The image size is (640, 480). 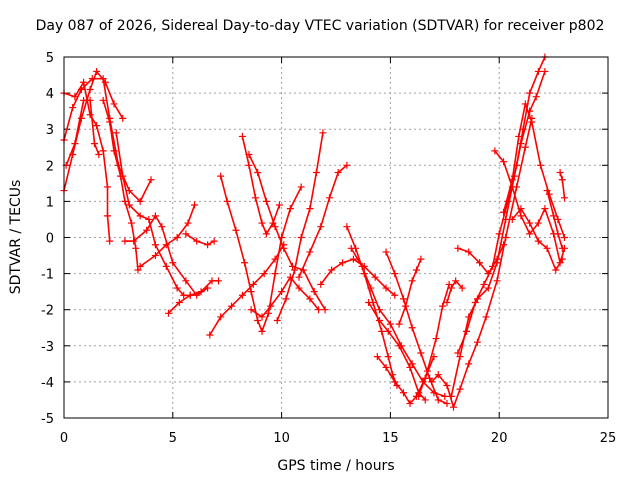 I want to click on y-tick-label: 0, so click(x=50, y=239).